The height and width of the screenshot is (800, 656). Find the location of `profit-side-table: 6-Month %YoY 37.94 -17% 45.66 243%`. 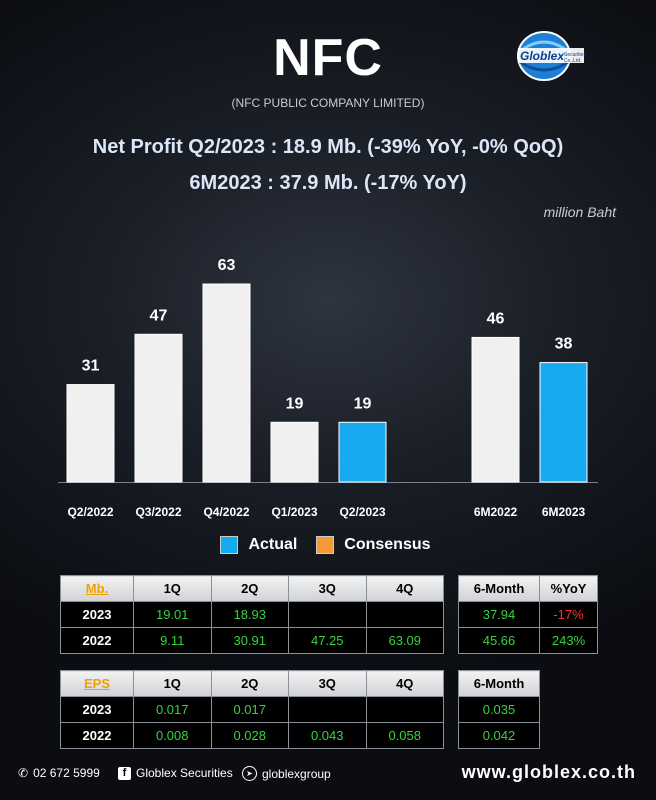

profit-side-table: 6-Month %YoY 37.94 -17% 45.66 243% is located at coordinates (527, 614).